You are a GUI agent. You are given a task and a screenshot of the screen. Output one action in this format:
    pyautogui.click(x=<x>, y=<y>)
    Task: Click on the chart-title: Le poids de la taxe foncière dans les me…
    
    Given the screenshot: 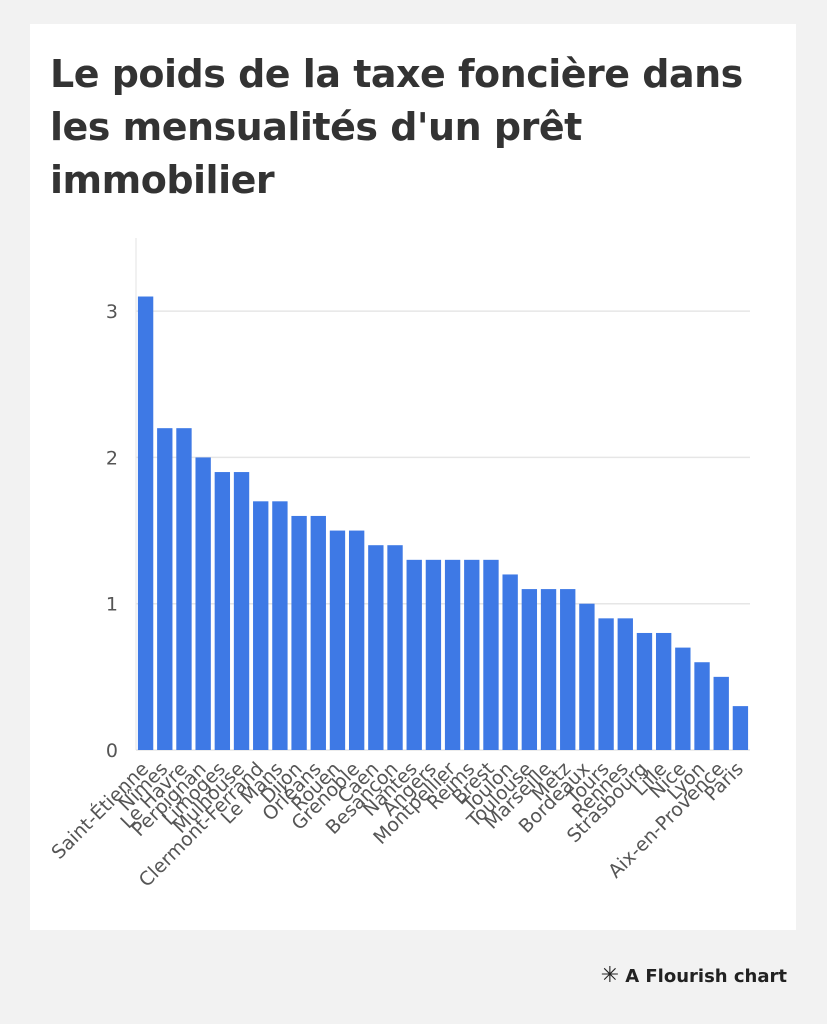 What is the action you would take?
    pyautogui.click(x=396, y=127)
    